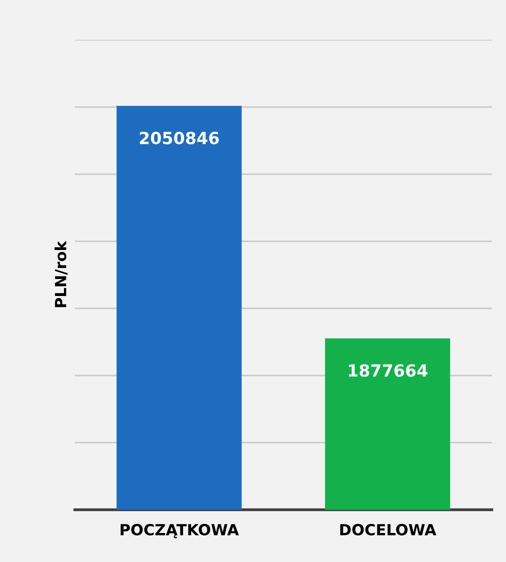 The image size is (506, 562). What do you see at coordinates (179, 531) in the screenshot?
I see `x-tick-label: POCZĄTKOWA` at bounding box center [179, 531].